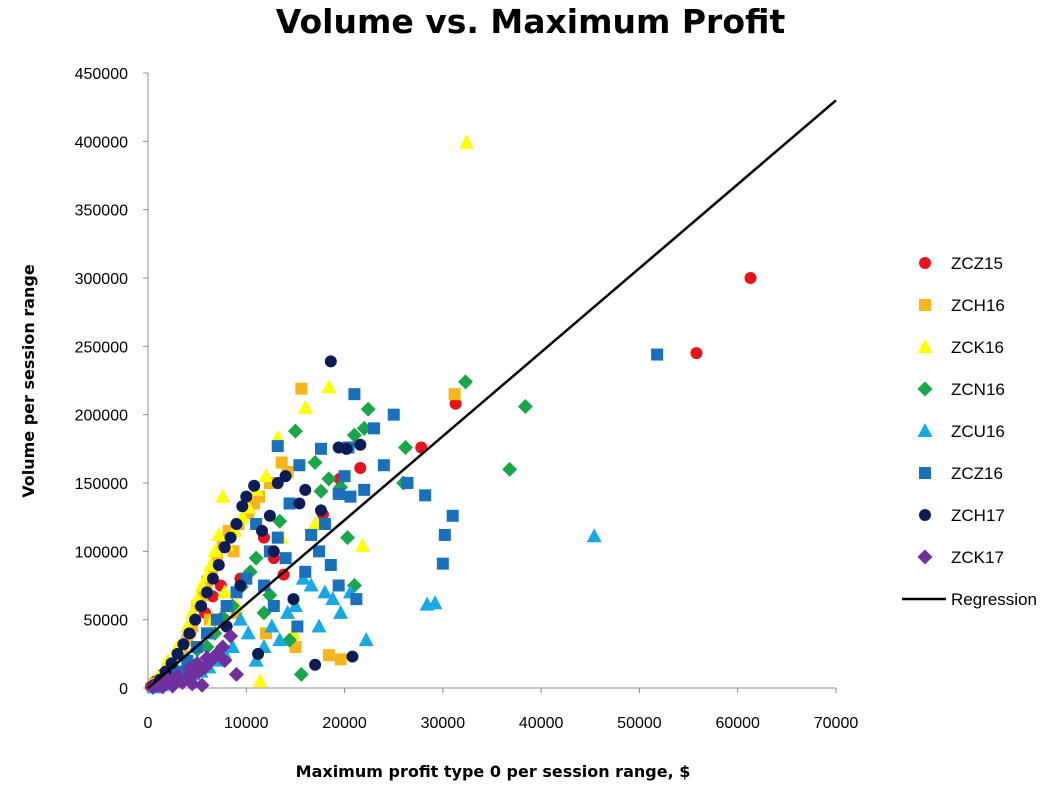 The image size is (1061, 790). What do you see at coordinates (978, 389) in the screenshot?
I see `legend-label-zcn16: ZCN16` at bounding box center [978, 389].